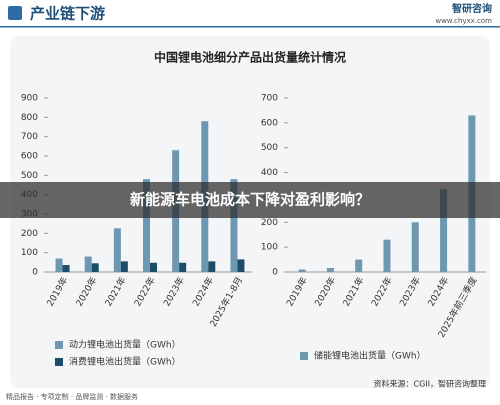 This screenshot has width=500, height=405. I want to click on y-tick-label: 400, so click(269, 173).